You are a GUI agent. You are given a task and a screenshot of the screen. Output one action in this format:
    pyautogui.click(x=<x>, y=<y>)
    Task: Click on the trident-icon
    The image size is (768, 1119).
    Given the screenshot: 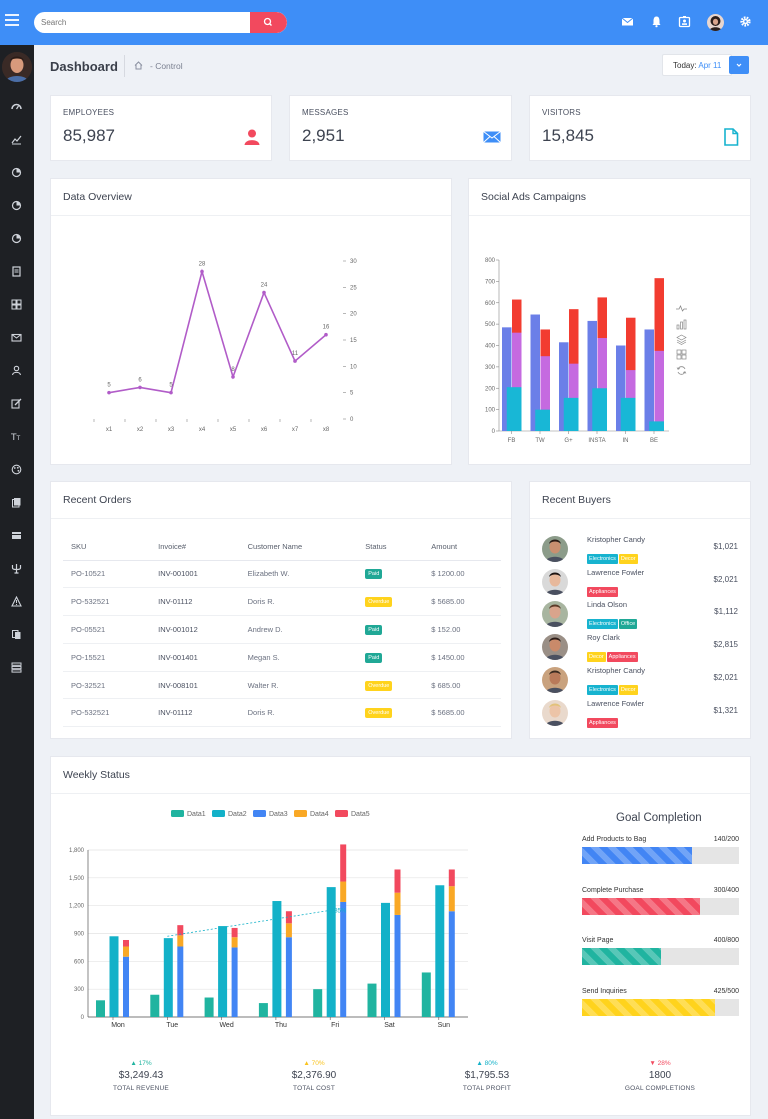 What is the action you would take?
    pyautogui.click(x=16, y=568)
    